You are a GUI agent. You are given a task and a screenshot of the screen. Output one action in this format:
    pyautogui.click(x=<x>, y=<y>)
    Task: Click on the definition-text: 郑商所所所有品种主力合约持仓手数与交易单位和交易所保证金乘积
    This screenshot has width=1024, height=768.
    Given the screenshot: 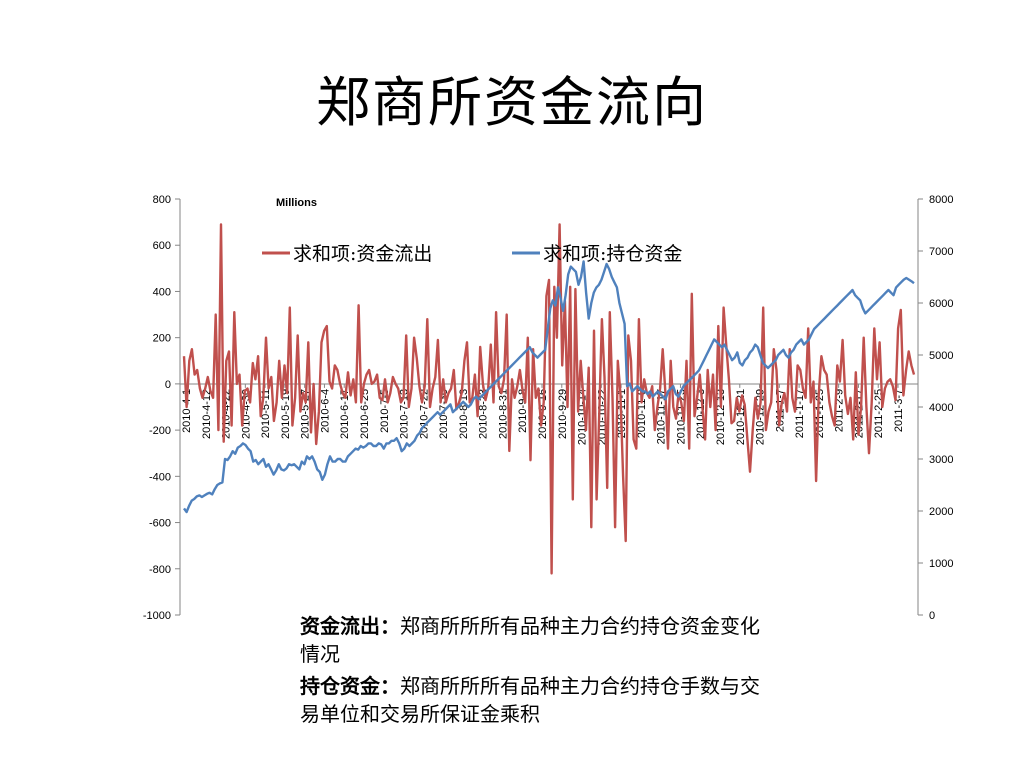 What is the action you would take?
    pyautogui.click(x=530, y=700)
    